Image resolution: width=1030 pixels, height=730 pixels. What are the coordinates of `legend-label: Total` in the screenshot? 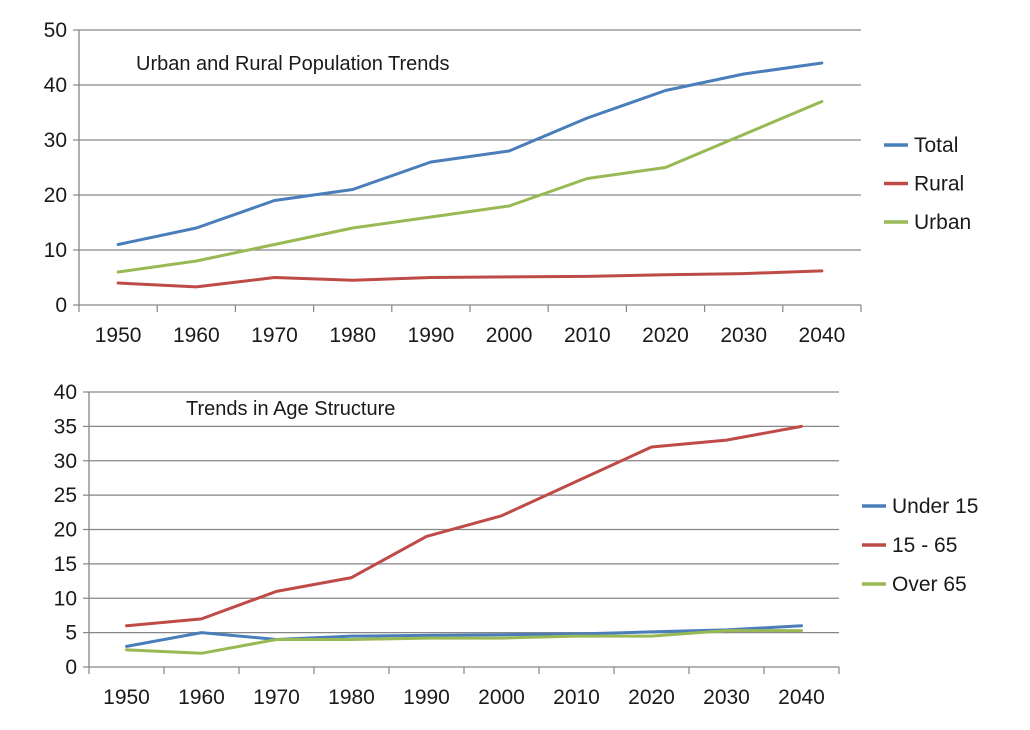 It's located at (936, 145).